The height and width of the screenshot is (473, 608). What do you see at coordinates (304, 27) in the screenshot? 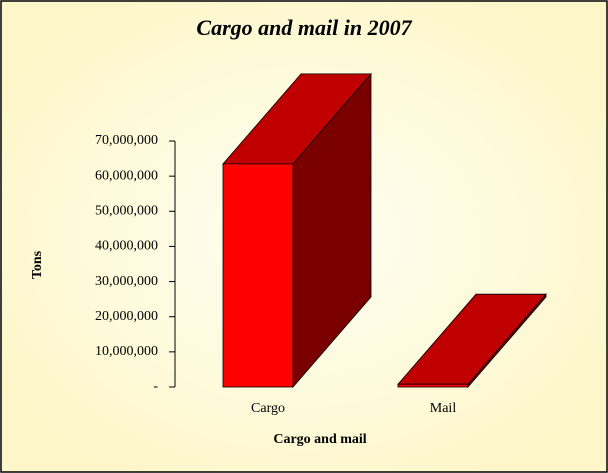
I see `chart-title: Cargo and mail in 2007` at bounding box center [304, 27].